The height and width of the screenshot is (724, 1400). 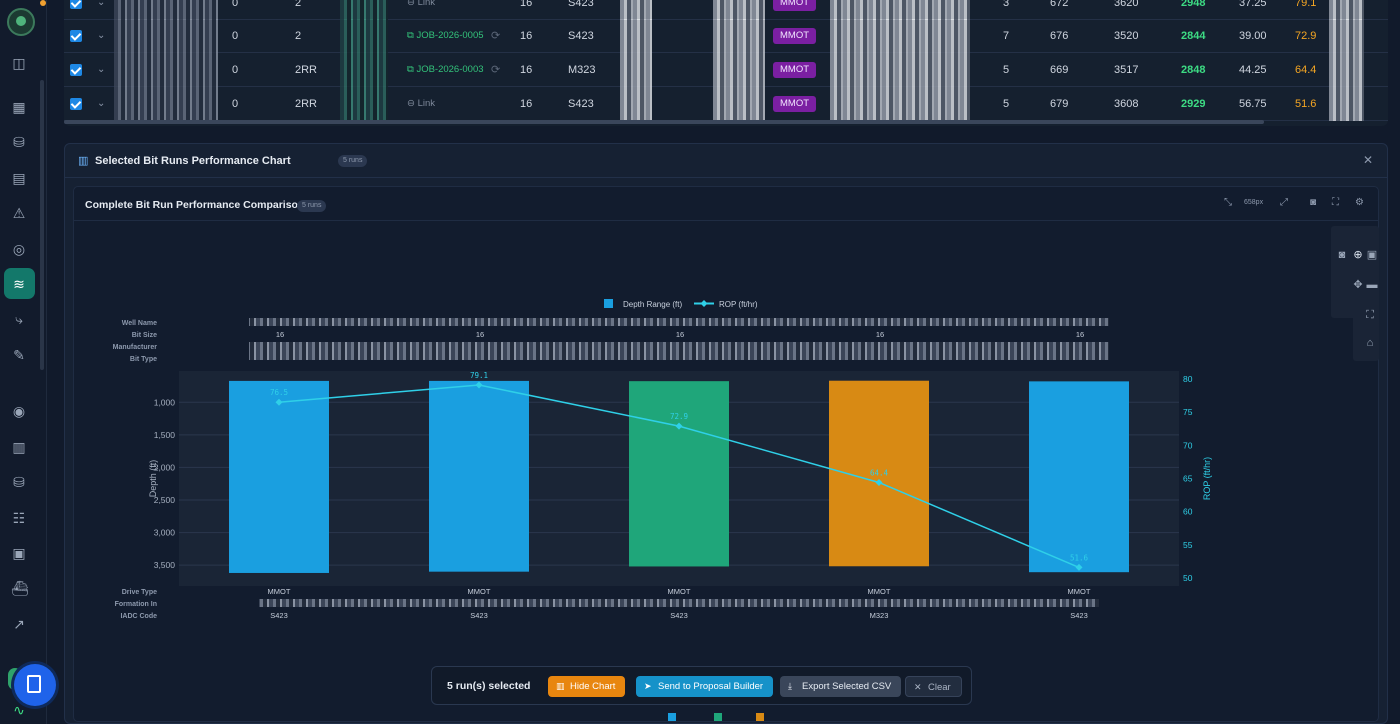 I want to click on close-panel-button: ✕, so click(x=1367, y=160).